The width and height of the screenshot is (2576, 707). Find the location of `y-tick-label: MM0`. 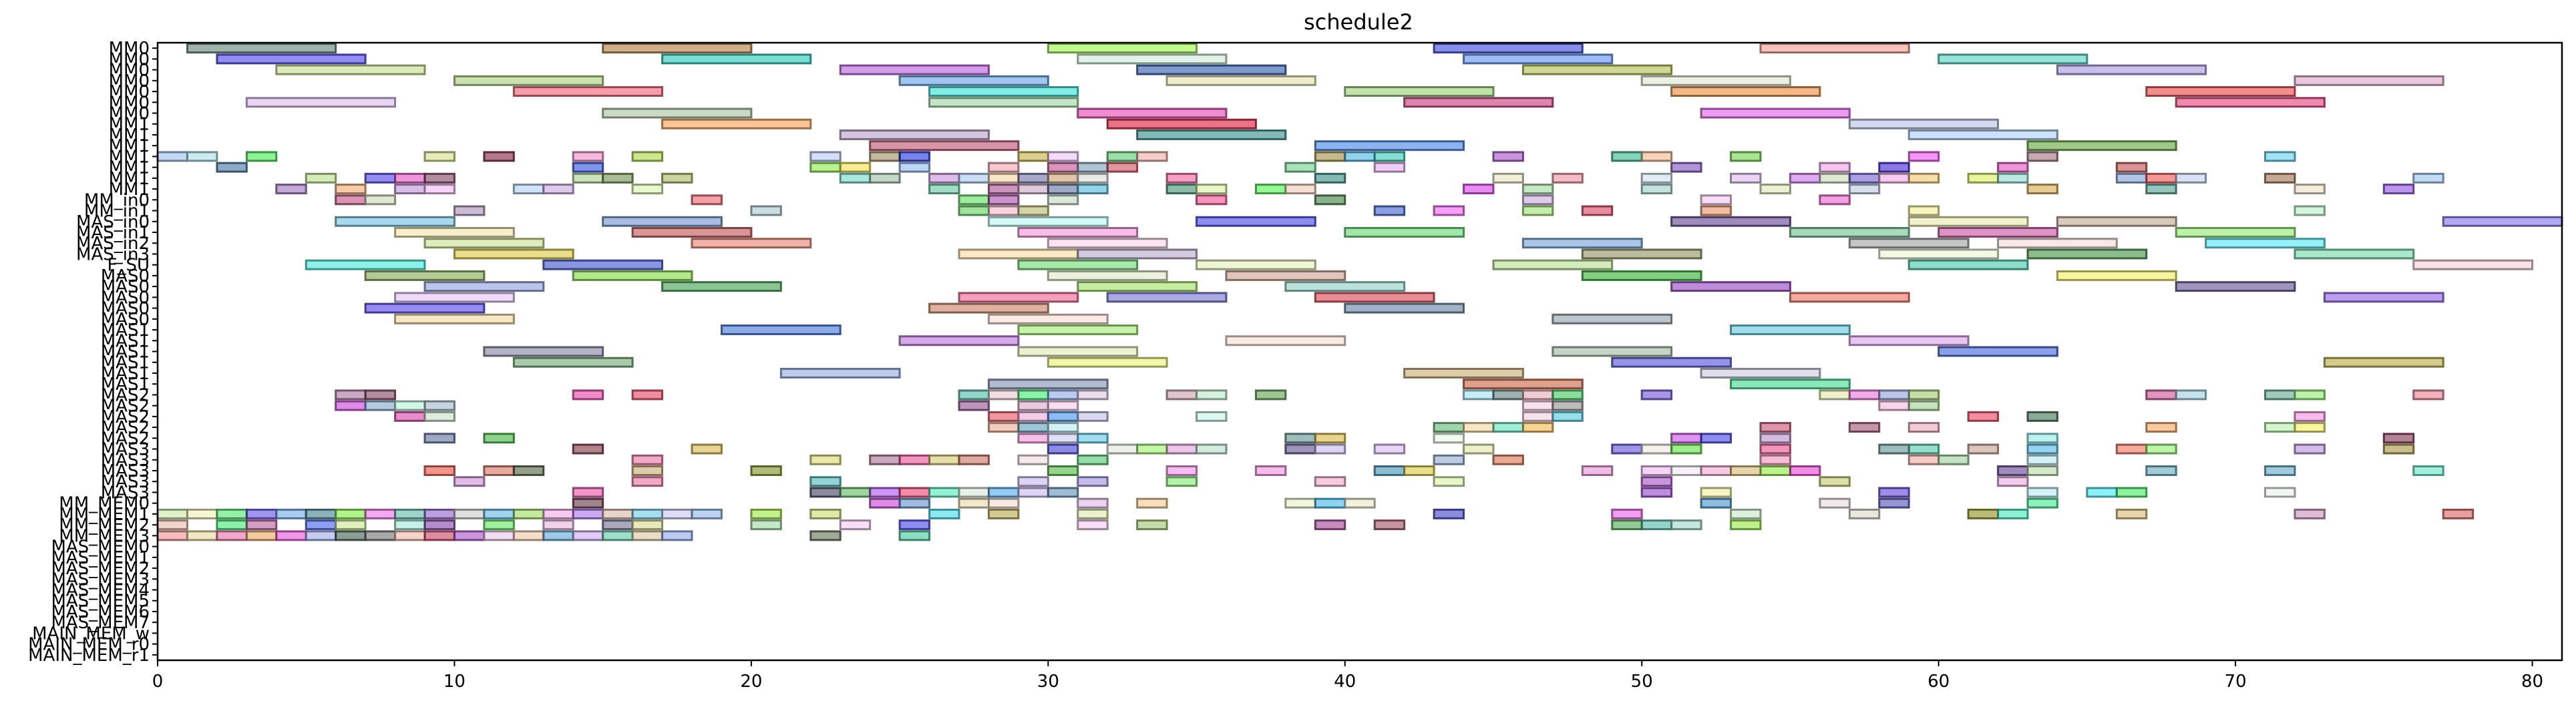

y-tick-label: MM0 is located at coordinates (129, 92).